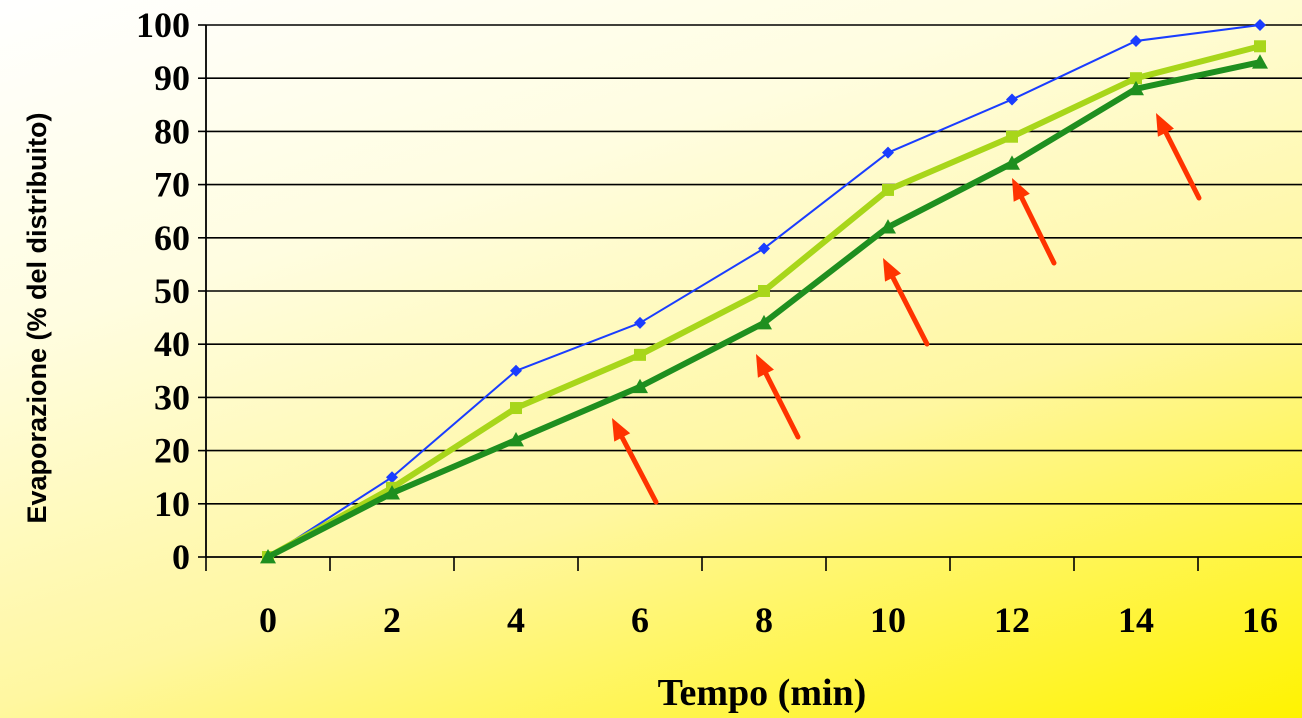 Image resolution: width=1302 pixels, height=718 pixels. What do you see at coordinates (172, 344) in the screenshot?
I see `y-tick-label: 40` at bounding box center [172, 344].